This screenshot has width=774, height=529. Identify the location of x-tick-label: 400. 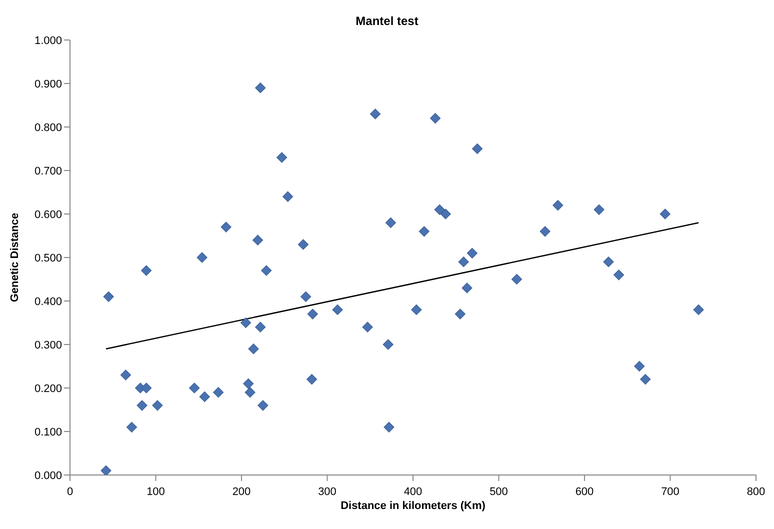
(413, 492).